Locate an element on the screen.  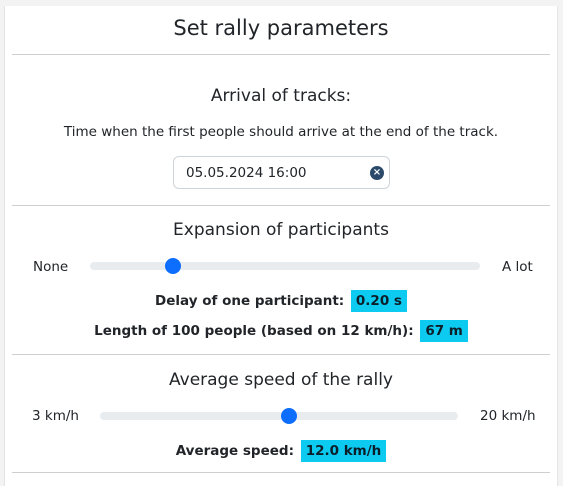
arrival-datetime-input: 05.05.2024 16:00 × is located at coordinates (281, 172).